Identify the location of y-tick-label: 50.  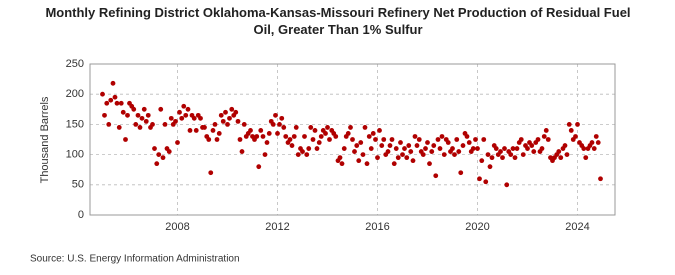
(78, 185).